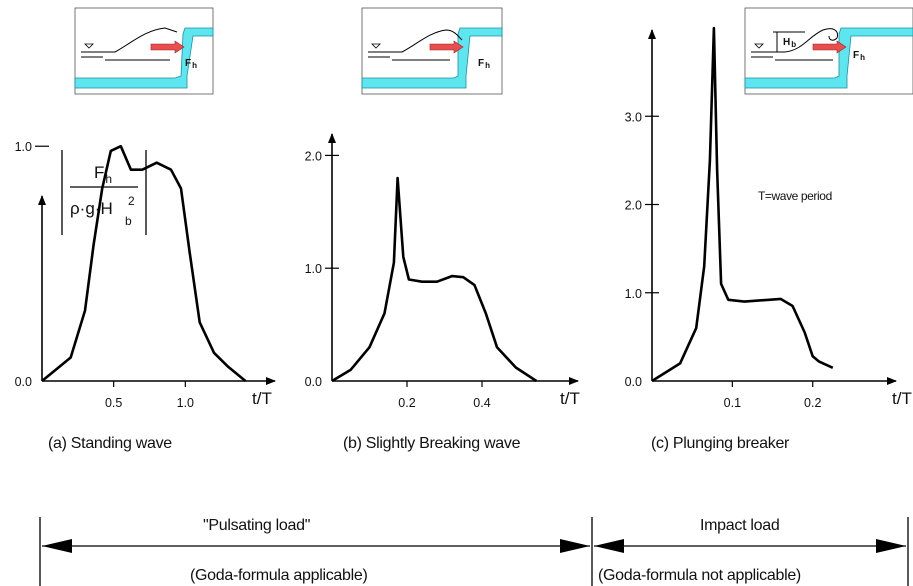  What do you see at coordinates (128, 221) in the screenshot?
I see `ylabel-sub: b` at bounding box center [128, 221].